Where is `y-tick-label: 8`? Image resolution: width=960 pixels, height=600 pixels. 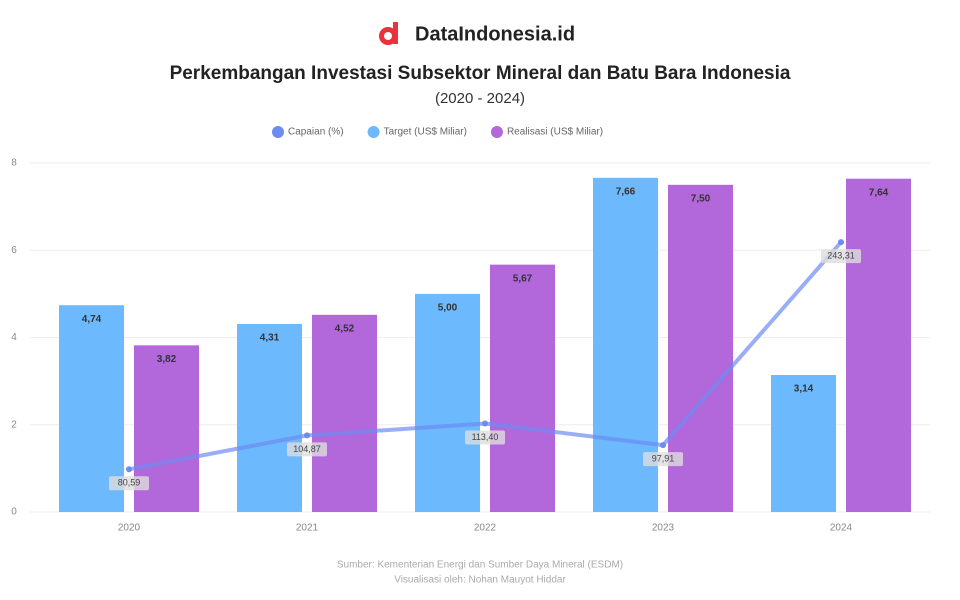
y-tick-label: 8 is located at coordinates (14, 163).